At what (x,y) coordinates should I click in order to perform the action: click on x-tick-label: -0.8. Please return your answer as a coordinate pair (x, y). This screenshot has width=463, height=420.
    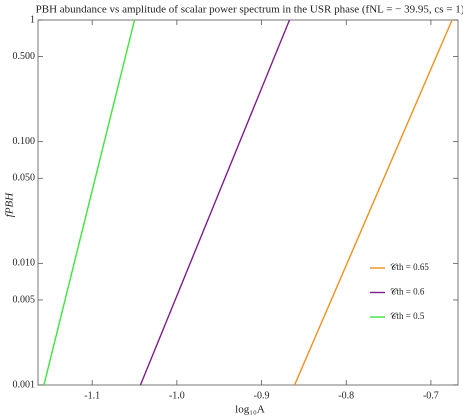
    Looking at the image, I should click on (346, 395).